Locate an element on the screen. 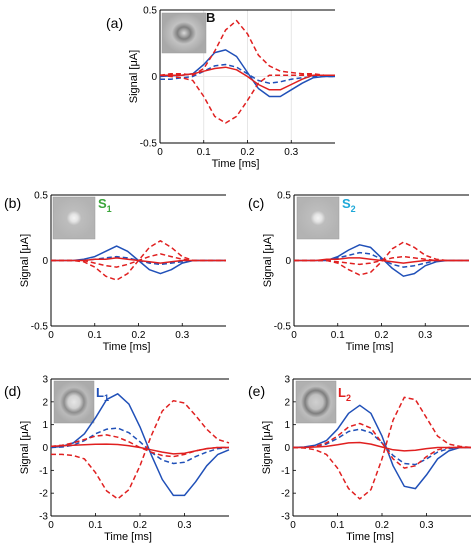 Image resolution: width=474 pixels, height=544 pixels. inset-label: B is located at coordinates (210, 17).